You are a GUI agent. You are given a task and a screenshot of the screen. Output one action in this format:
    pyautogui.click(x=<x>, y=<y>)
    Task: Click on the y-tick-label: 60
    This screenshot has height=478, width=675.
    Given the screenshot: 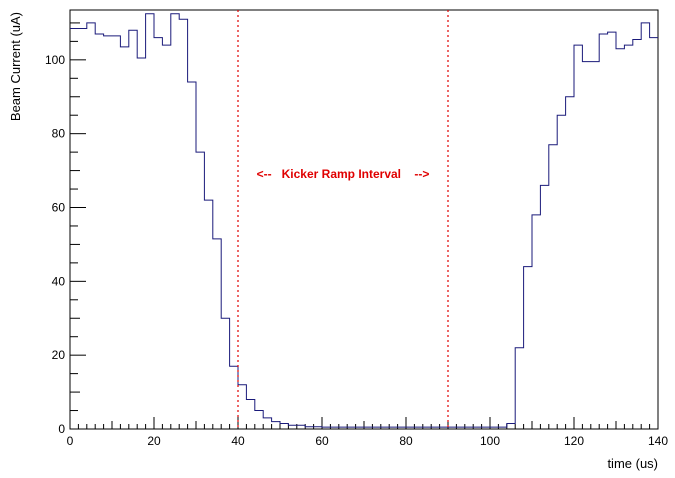 What is the action you would take?
    pyautogui.click(x=59, y=208)
    